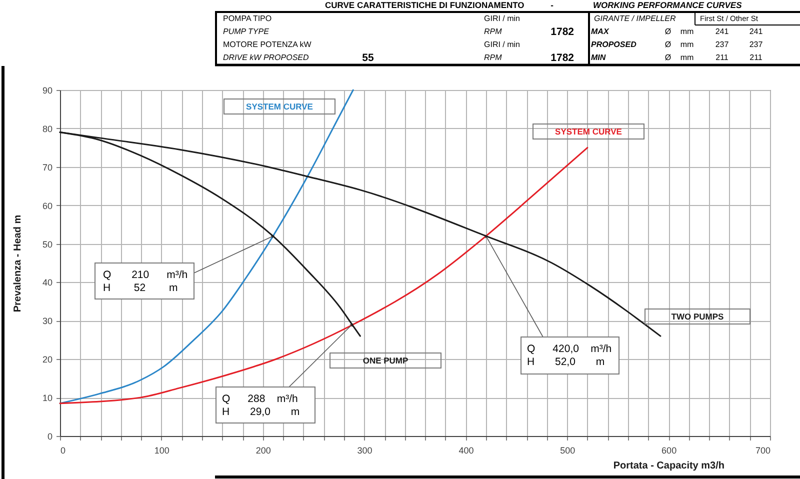  What do you see at coordinates (425, 5) in the screenshot?
I see `chart-title: CURVE CARATTERISTICHE DI FUNZIONAMENTO` at bounding box center [425, 5].